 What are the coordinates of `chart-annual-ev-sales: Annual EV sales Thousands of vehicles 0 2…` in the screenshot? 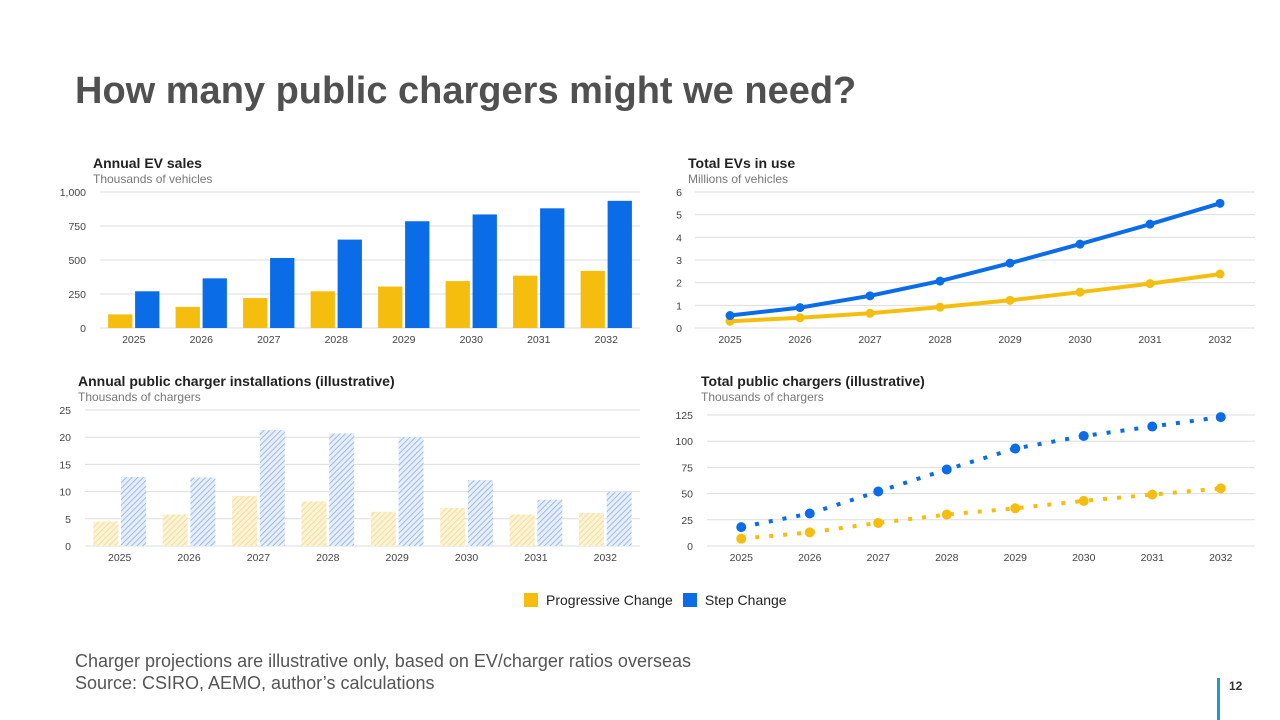 It's located at (350, 250).